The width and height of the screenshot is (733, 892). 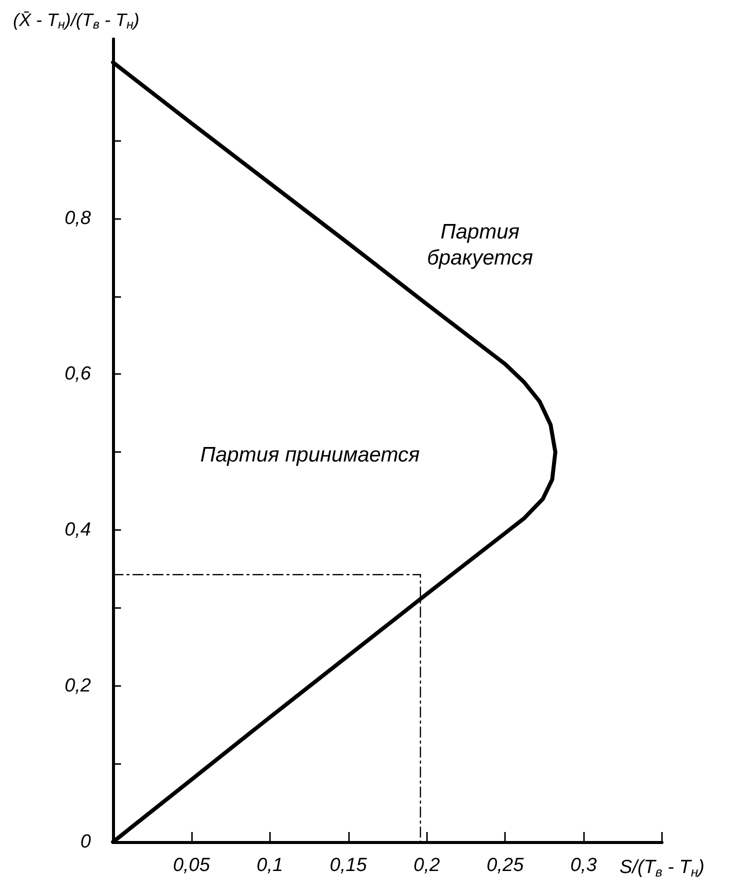 I want to click on x-tick-label: 0,1, so click(x=270, y=865).